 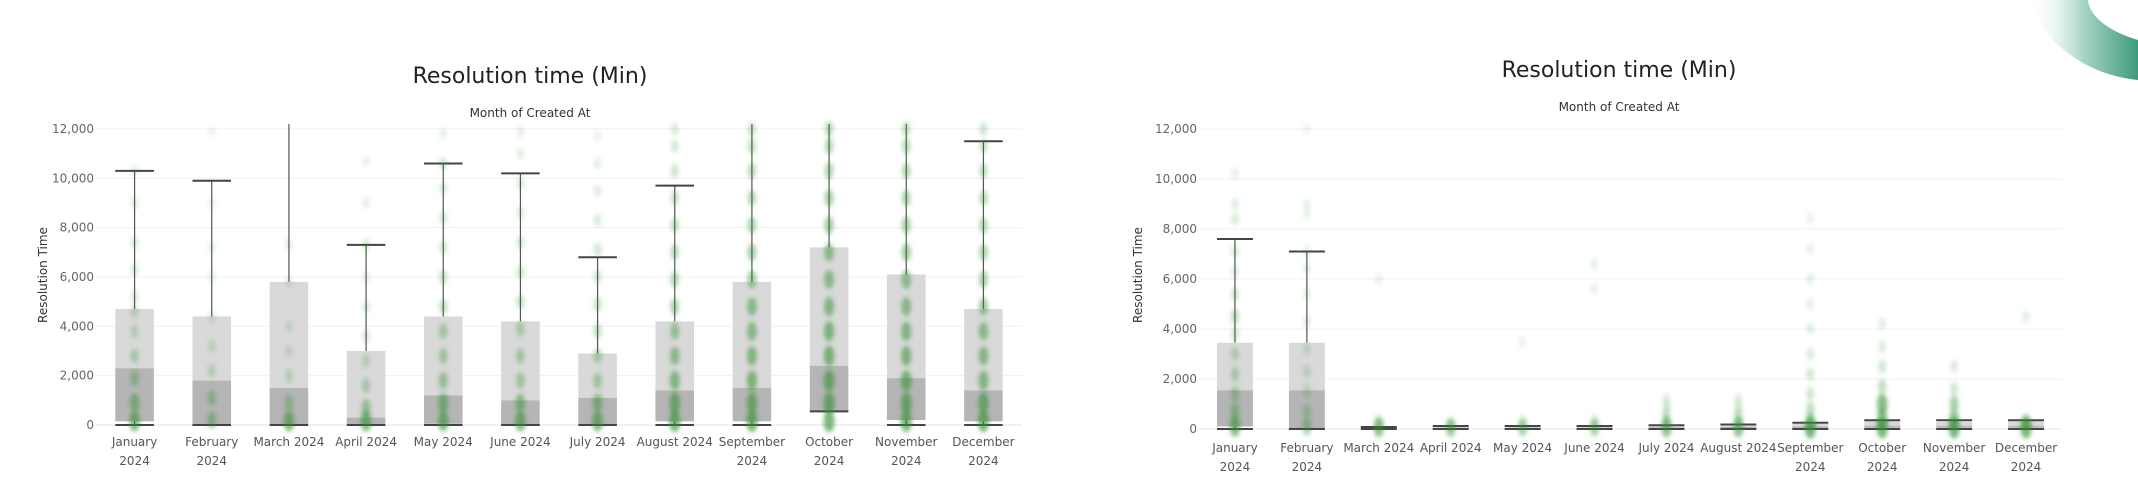 I want to click on x-tick-label: July 2024, so click(x=1665, y=448).